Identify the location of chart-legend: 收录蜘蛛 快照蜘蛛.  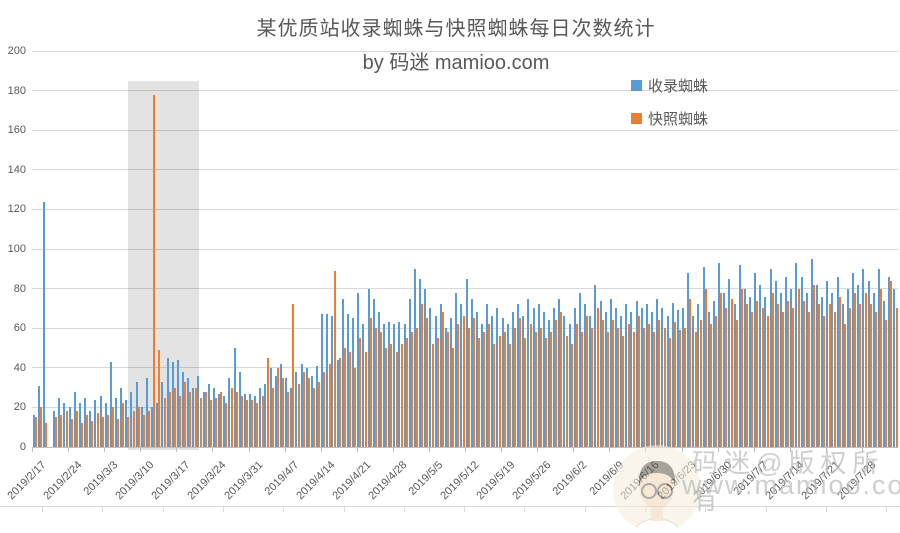
(669, 107).